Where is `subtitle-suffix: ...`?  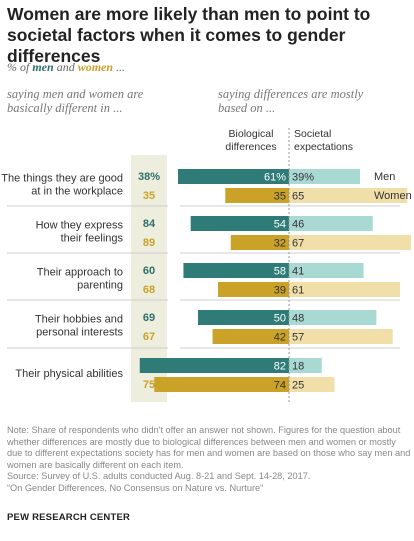
subtitle-suffix: ... is located at coordinates (119, 67).